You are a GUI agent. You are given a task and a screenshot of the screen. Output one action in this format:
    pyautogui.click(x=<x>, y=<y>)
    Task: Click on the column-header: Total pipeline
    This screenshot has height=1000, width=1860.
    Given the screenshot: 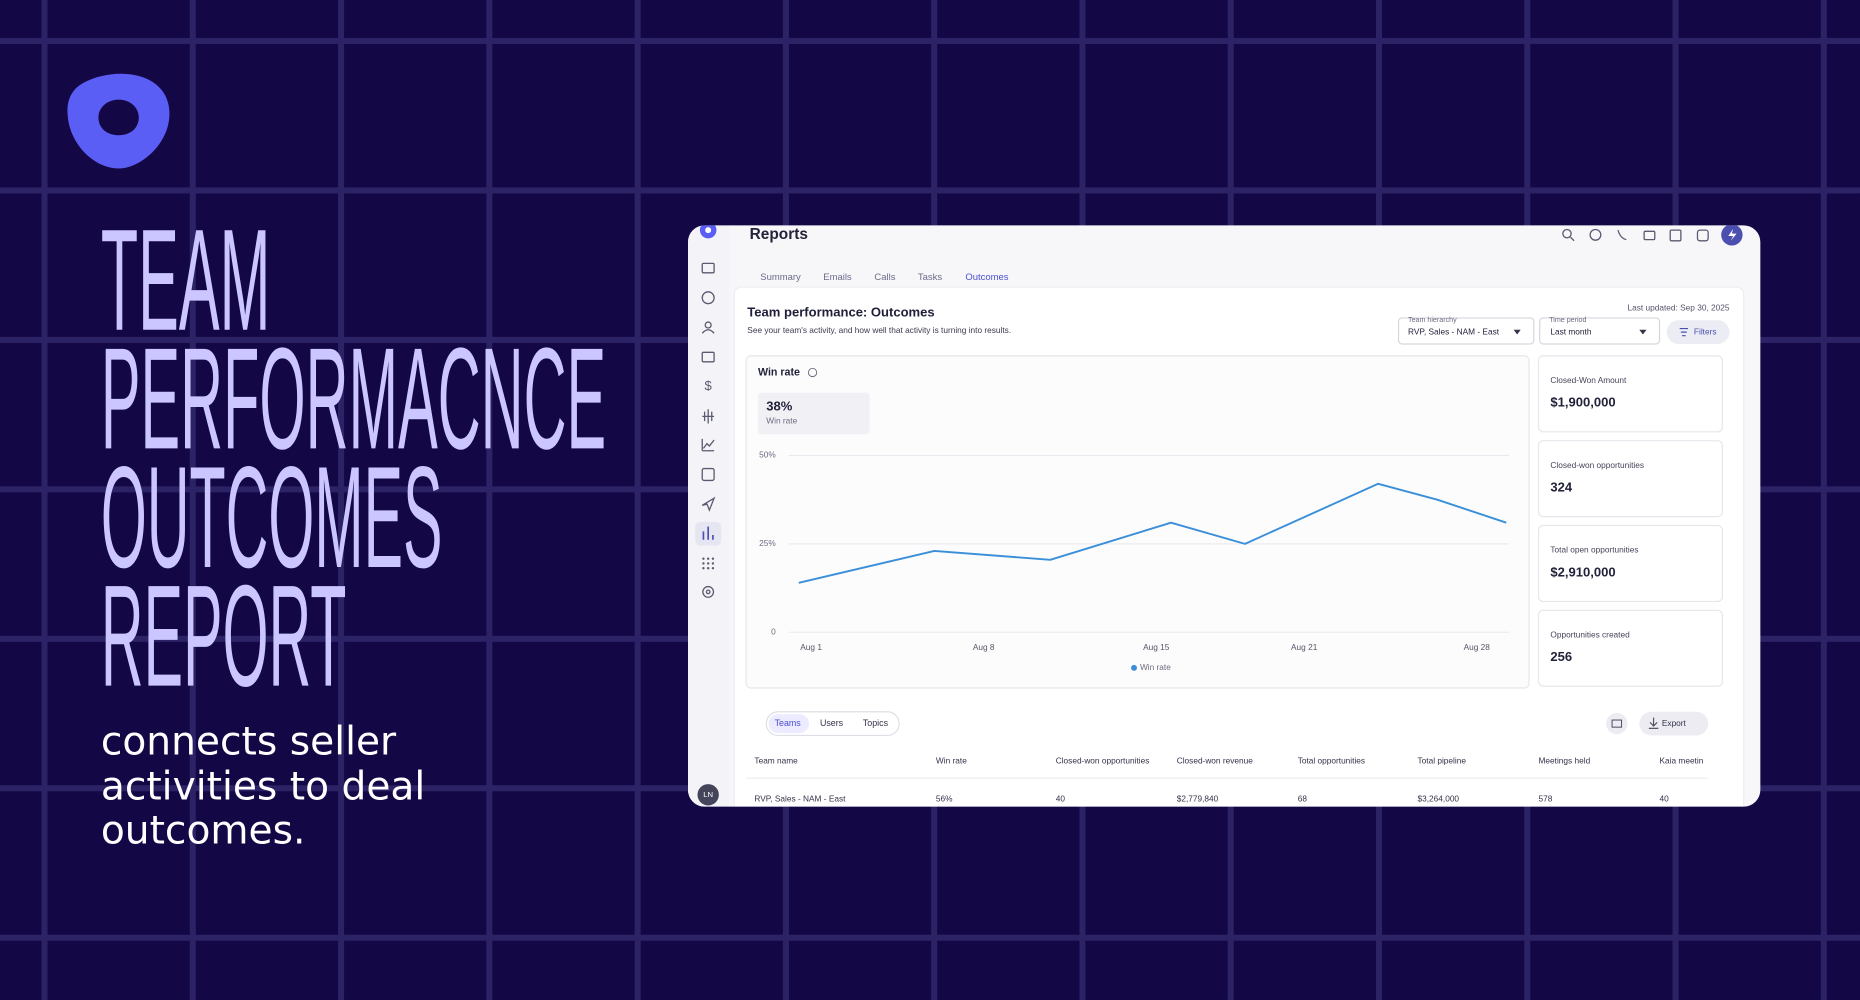 What is the action you would take?
    pyautogui.click(x=1442, y=761)
    